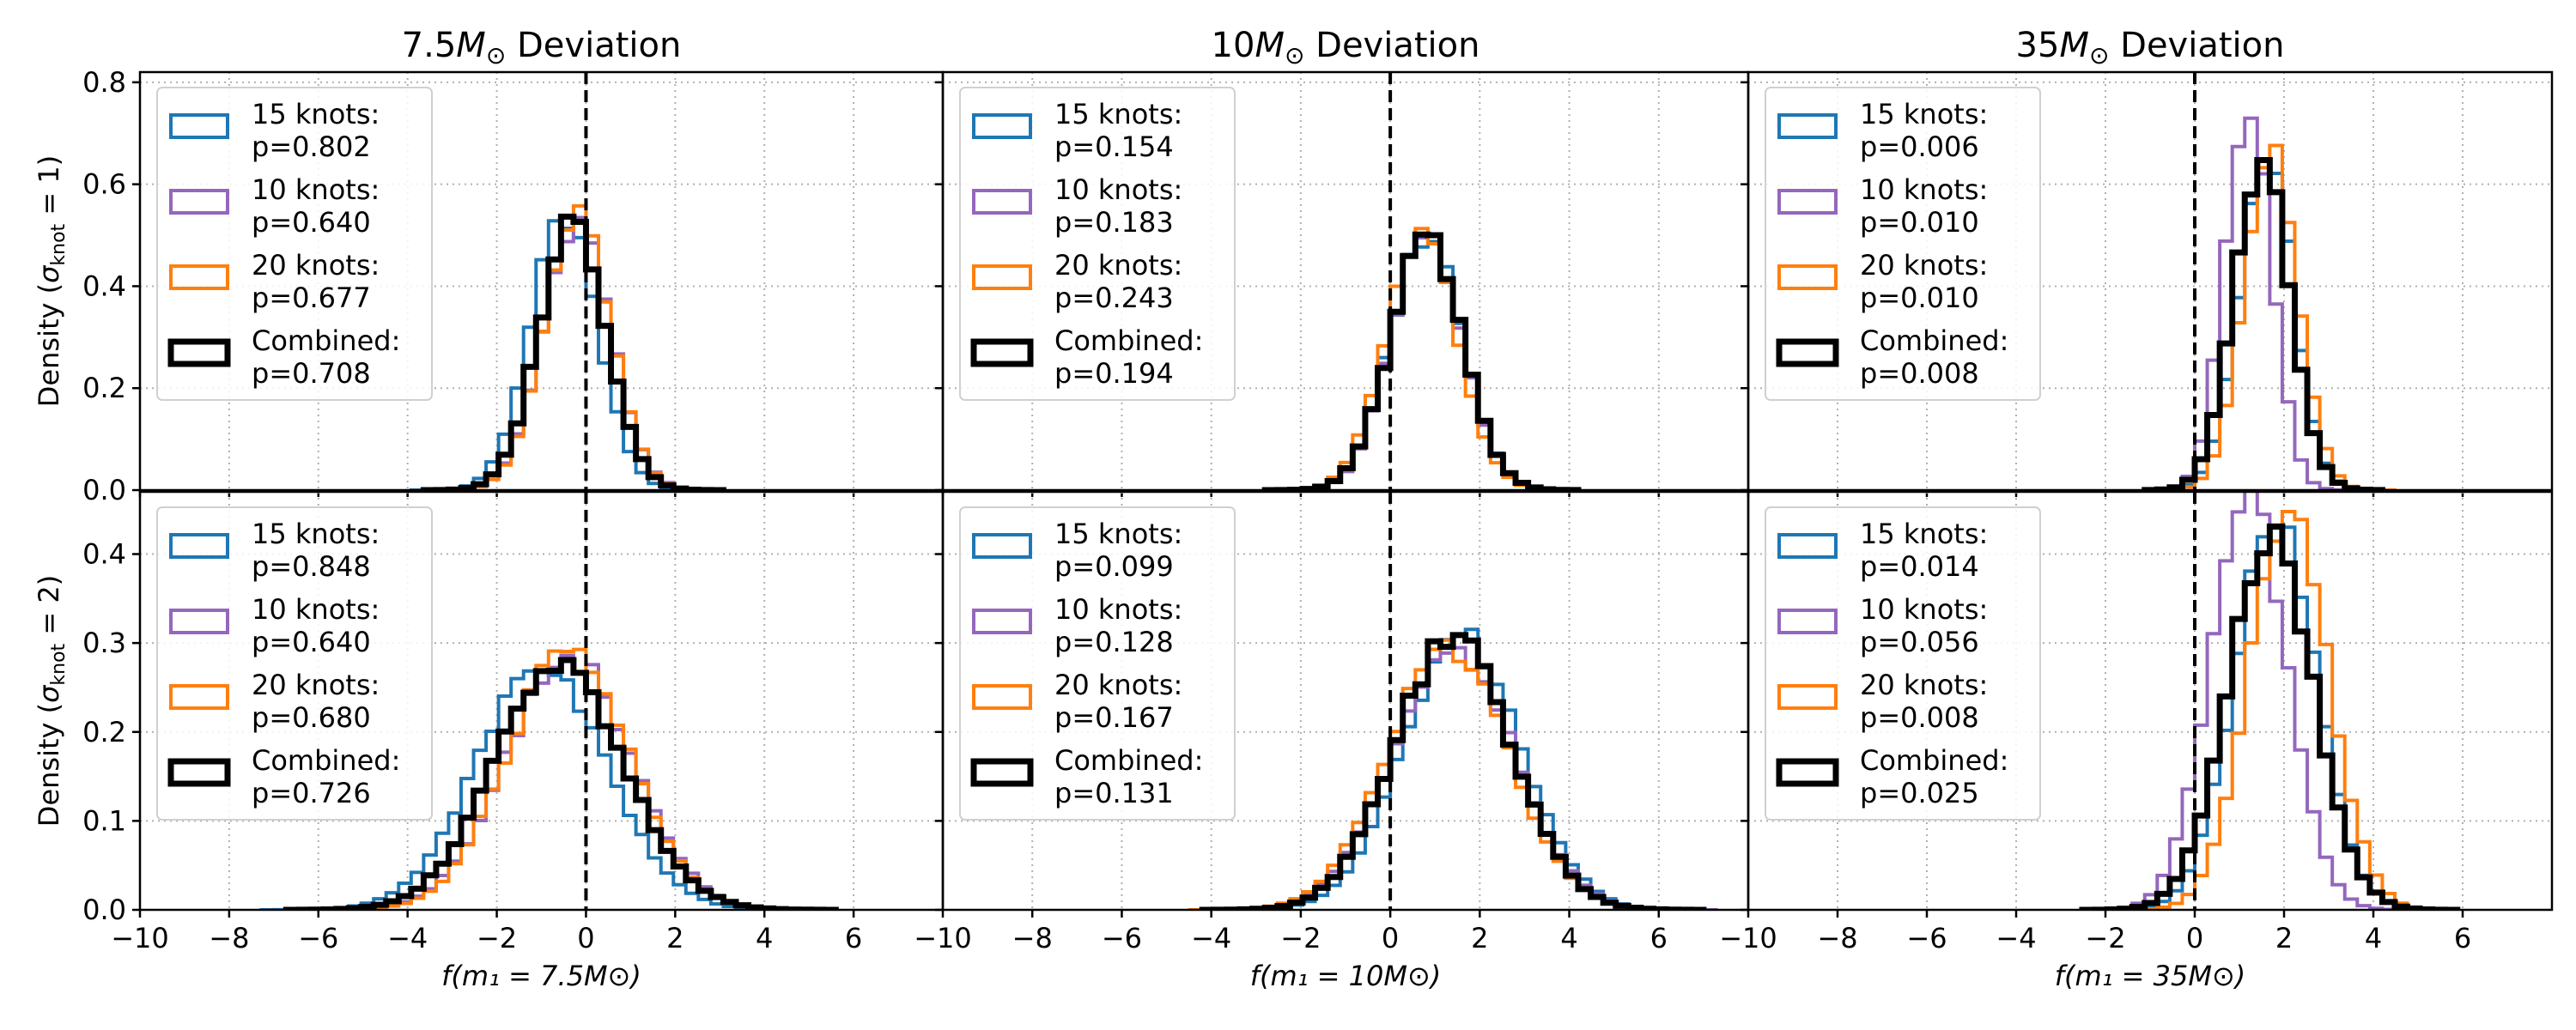 The image size is (2576, 1030). I want to click on legend-p-value: p=0.056, so click(1919, 642).